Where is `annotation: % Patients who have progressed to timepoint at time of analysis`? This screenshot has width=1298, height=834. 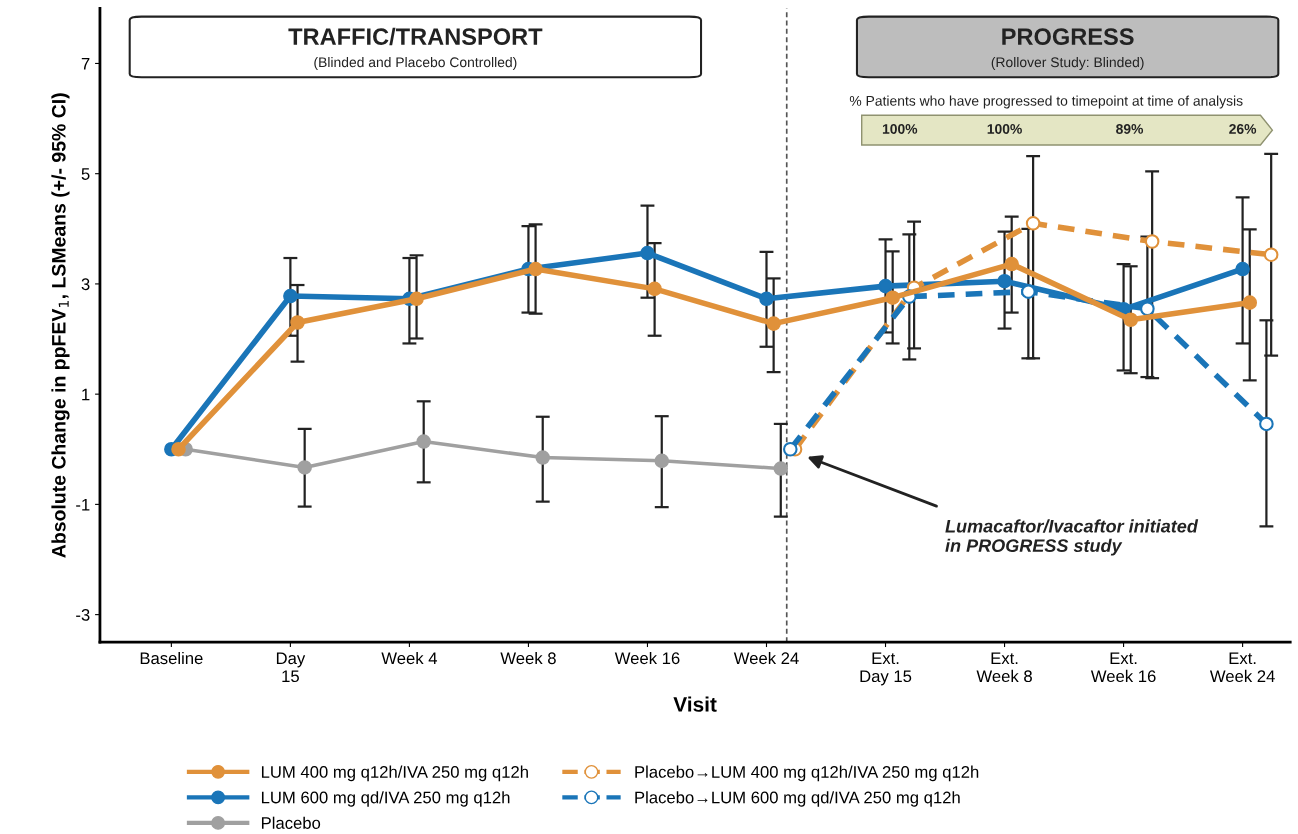 annotation: % Patients who have progressed to timepoint at time of analysis is located at coordinates (1046, 102).